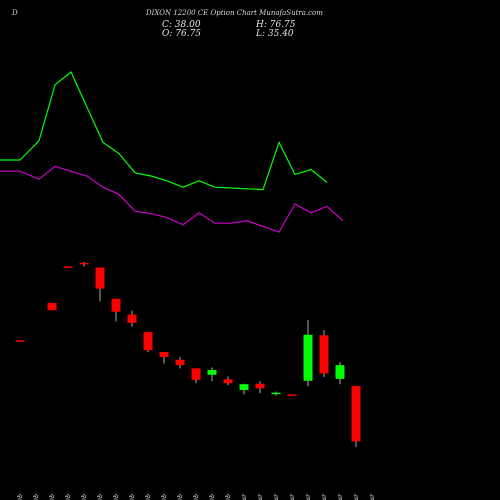 The height and width of the screenshot is (500, 500). Describe the element at coordinates (324, 496) in the screenshot. I see `x-tick-label: 10 Mar` at that location.